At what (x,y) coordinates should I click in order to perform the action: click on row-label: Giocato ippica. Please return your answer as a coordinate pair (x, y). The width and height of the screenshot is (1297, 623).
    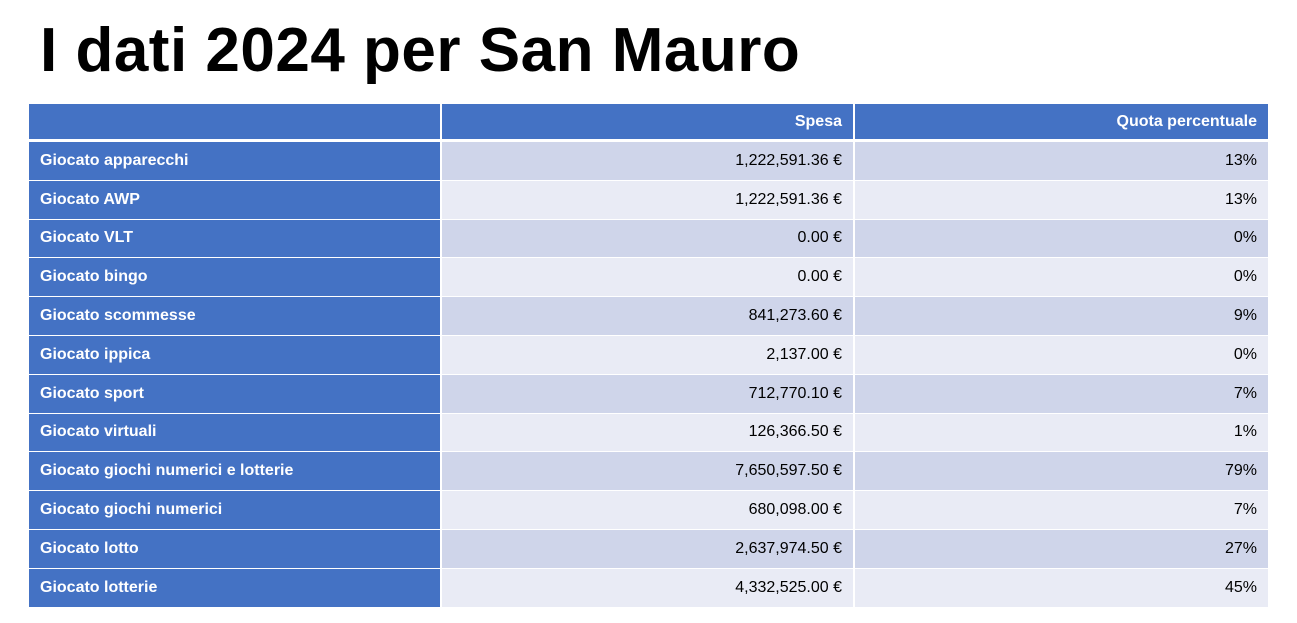
    Looking at the image, I should click on (235, 355).